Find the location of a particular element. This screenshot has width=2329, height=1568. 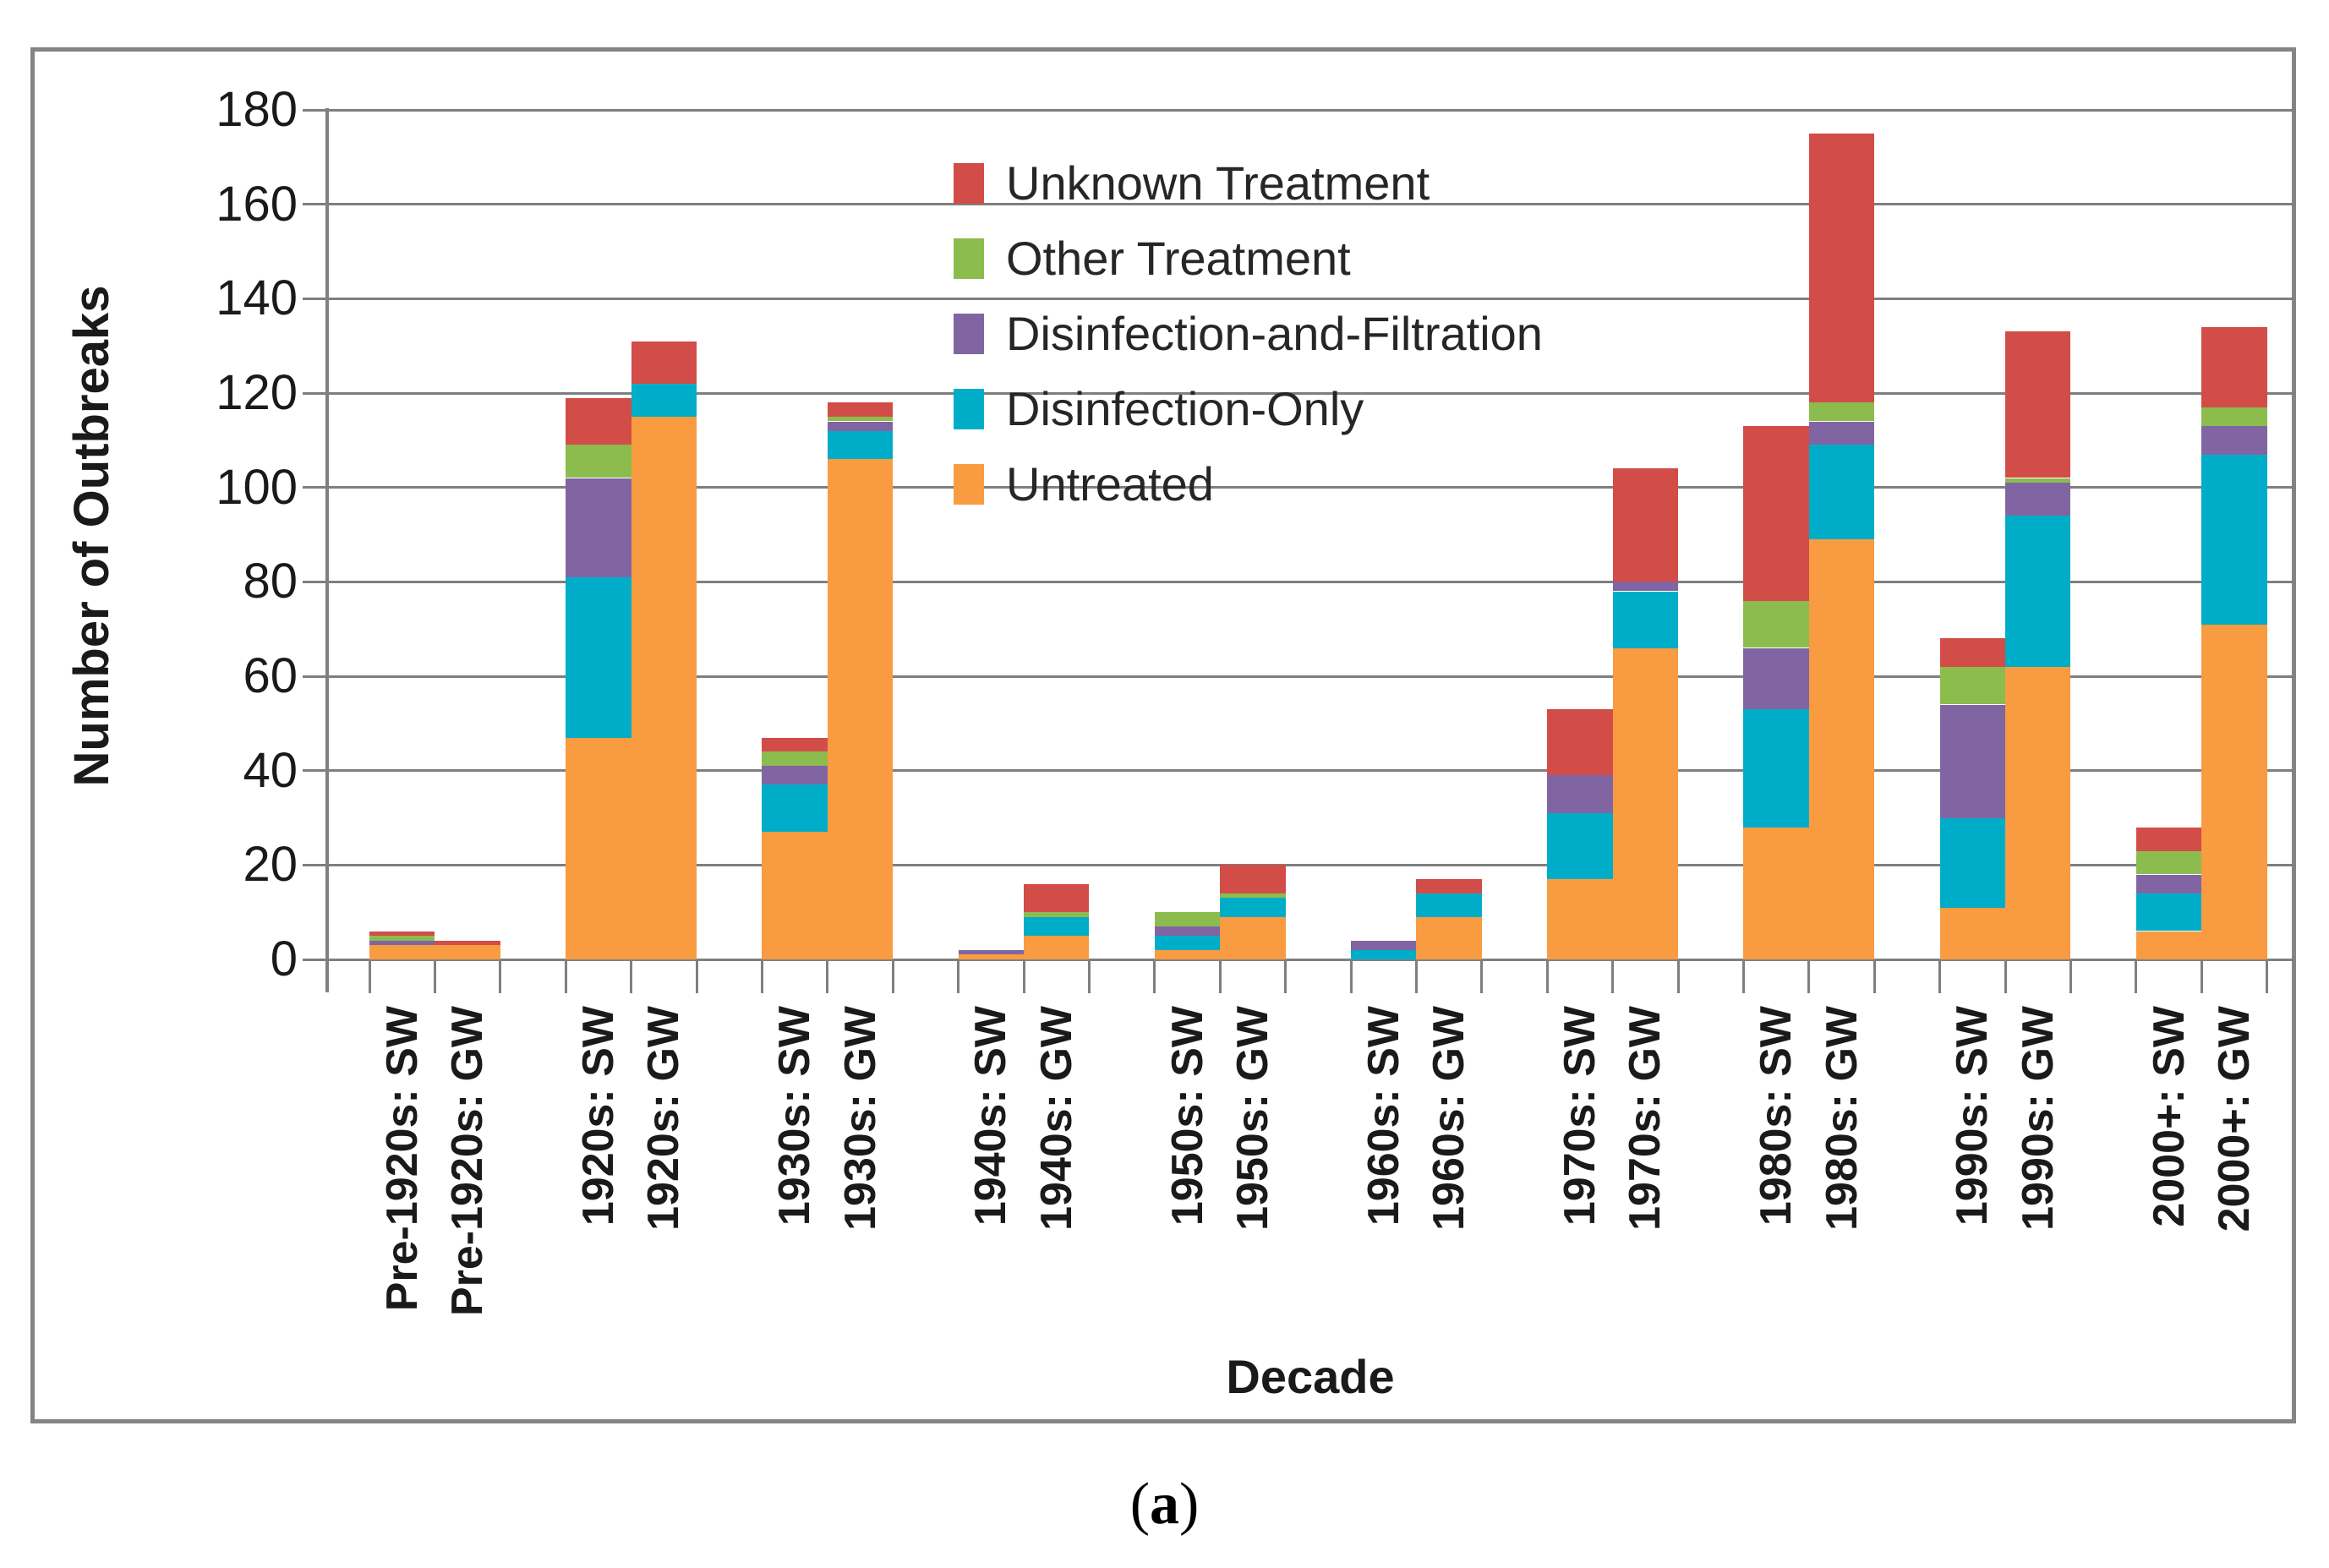

x-category-label-1980s-sw: 1980s: SW is located at coordinates (1776, 1116).